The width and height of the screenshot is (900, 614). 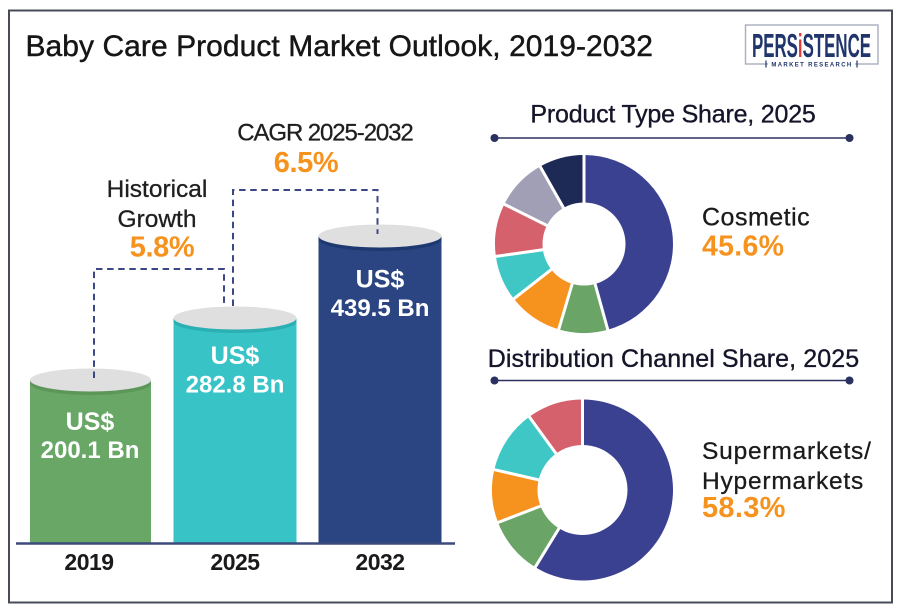 I want to click on svg-text: 2019, so click(x=88, y=562).